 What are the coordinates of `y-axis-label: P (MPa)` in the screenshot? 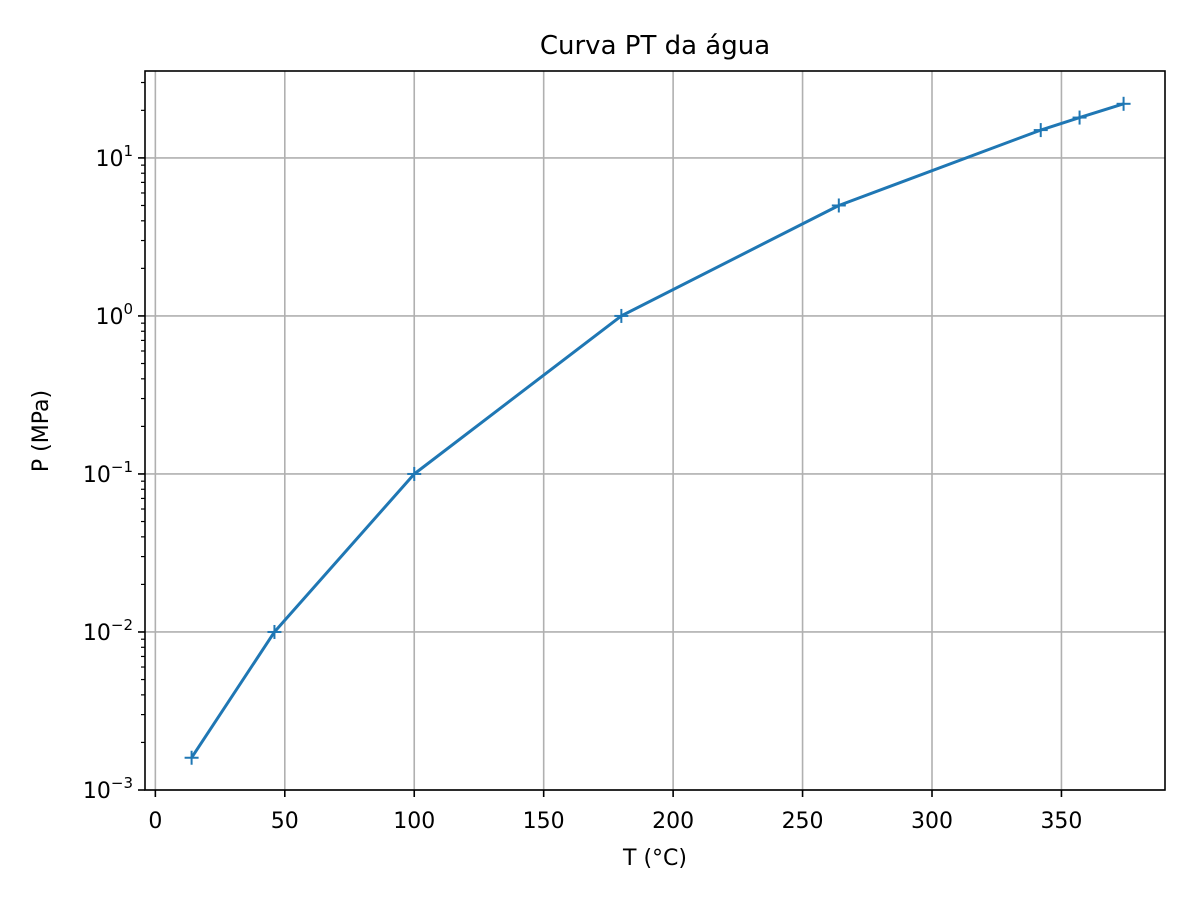 It's located at (41, 431).